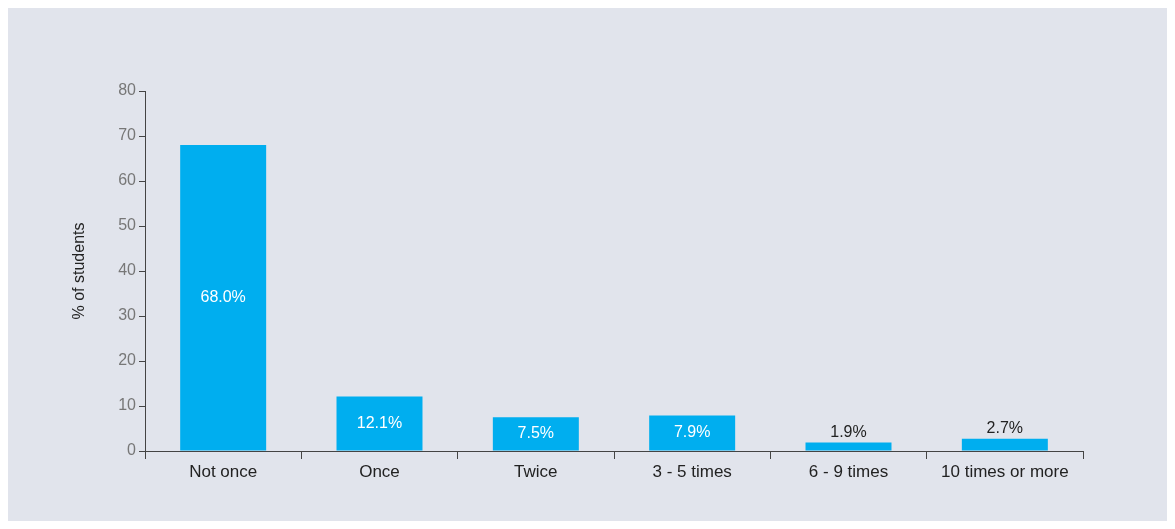 The image size is (1175, 529). Describe the element at coordinates (692, 471) in the screenshot. I see `x-tick-label: 3 - 5 times` at that location.